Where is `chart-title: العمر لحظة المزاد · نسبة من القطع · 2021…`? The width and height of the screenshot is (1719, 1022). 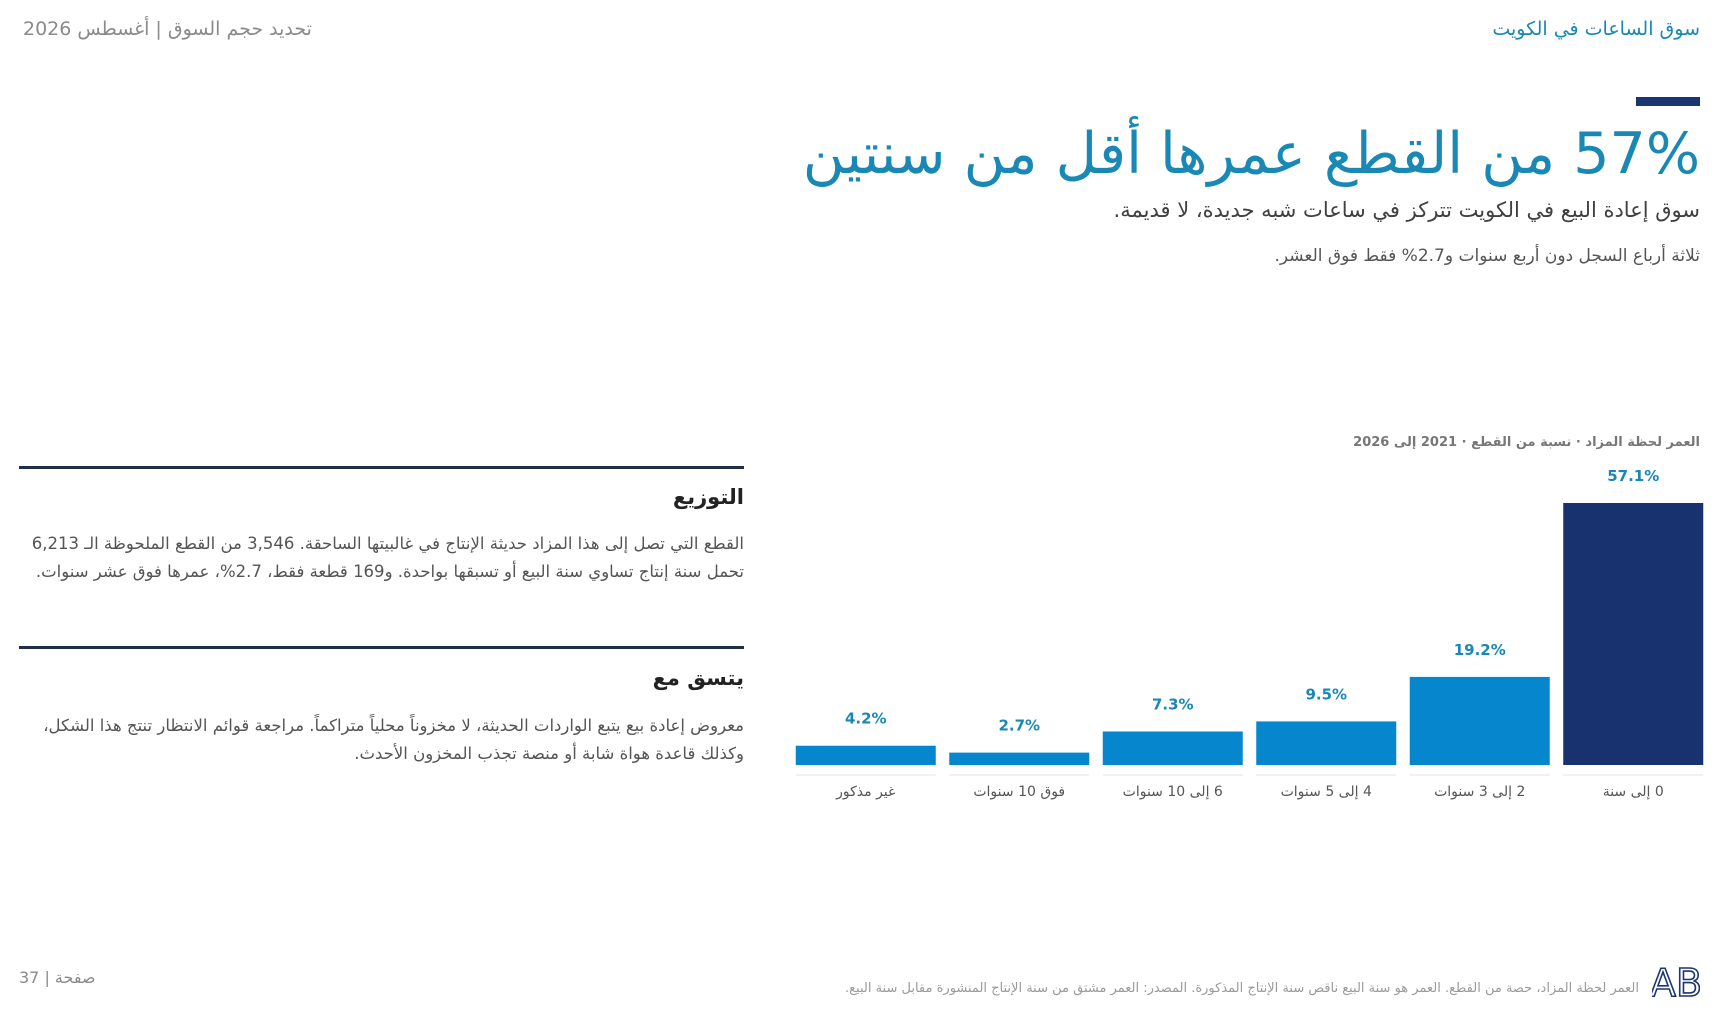
chart-title: العمر لحظة المزاد · نسبة من القطع · 2021… is located at coordinates (1526, 442).